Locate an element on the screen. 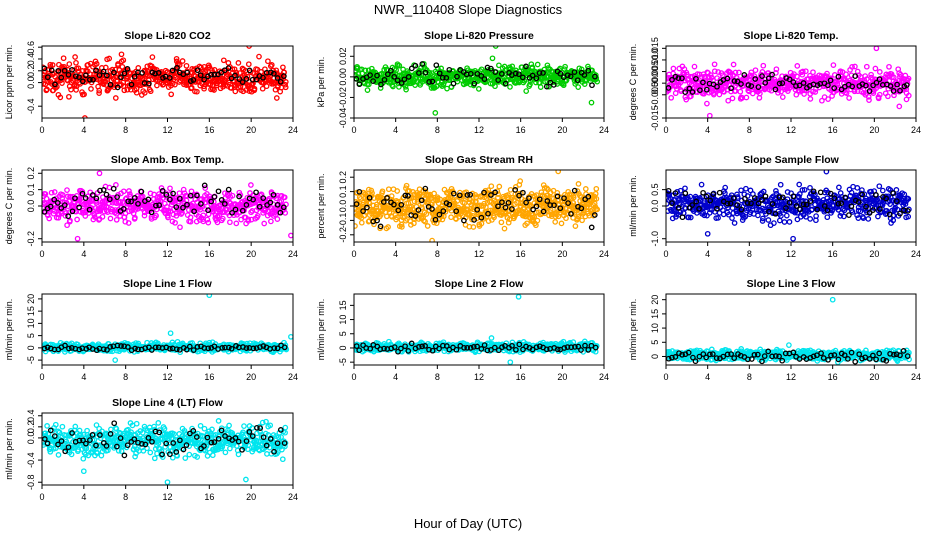 The height and width of the screenshot is (540, 936). x-tick-label: 0 is located at coordinates (665, 130).